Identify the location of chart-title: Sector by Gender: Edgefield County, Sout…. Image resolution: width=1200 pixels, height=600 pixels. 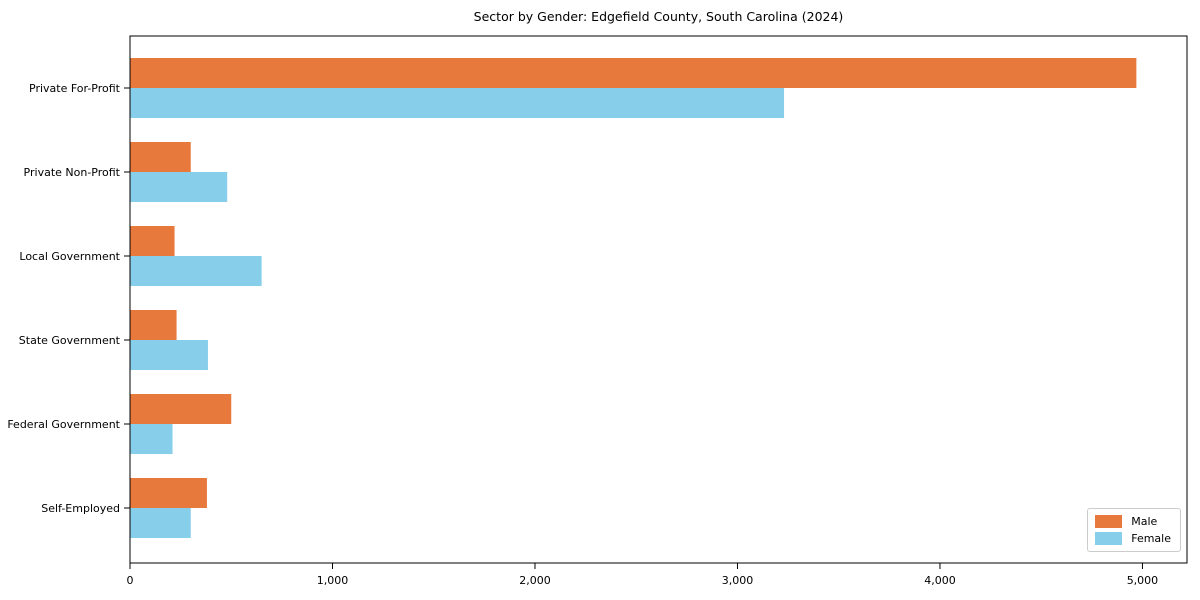
(658, 16).